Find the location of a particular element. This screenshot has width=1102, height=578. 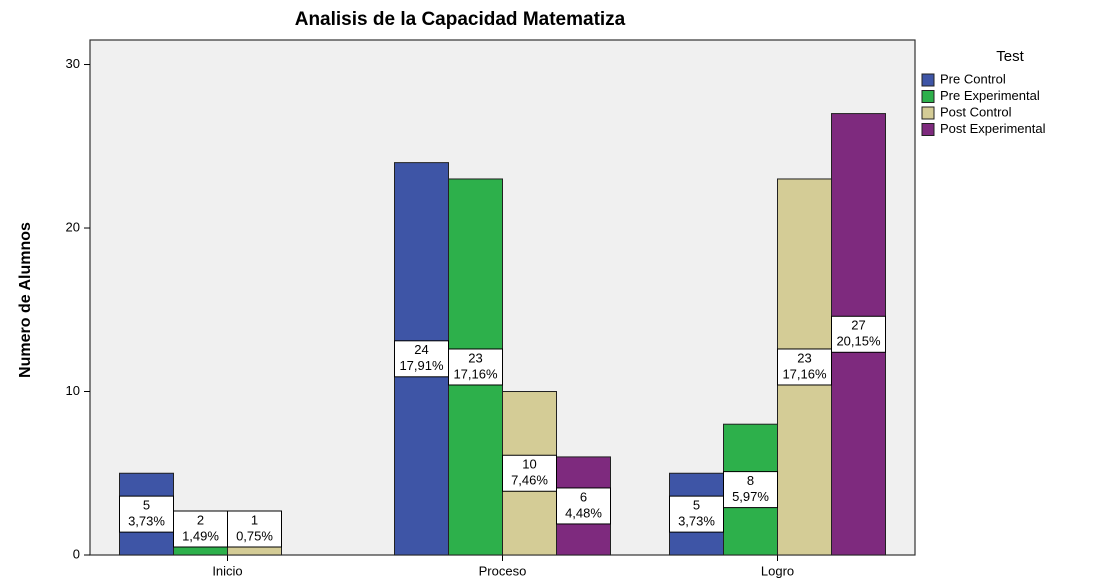

y-tick-label: 0 is located at coordinates (76, 553).